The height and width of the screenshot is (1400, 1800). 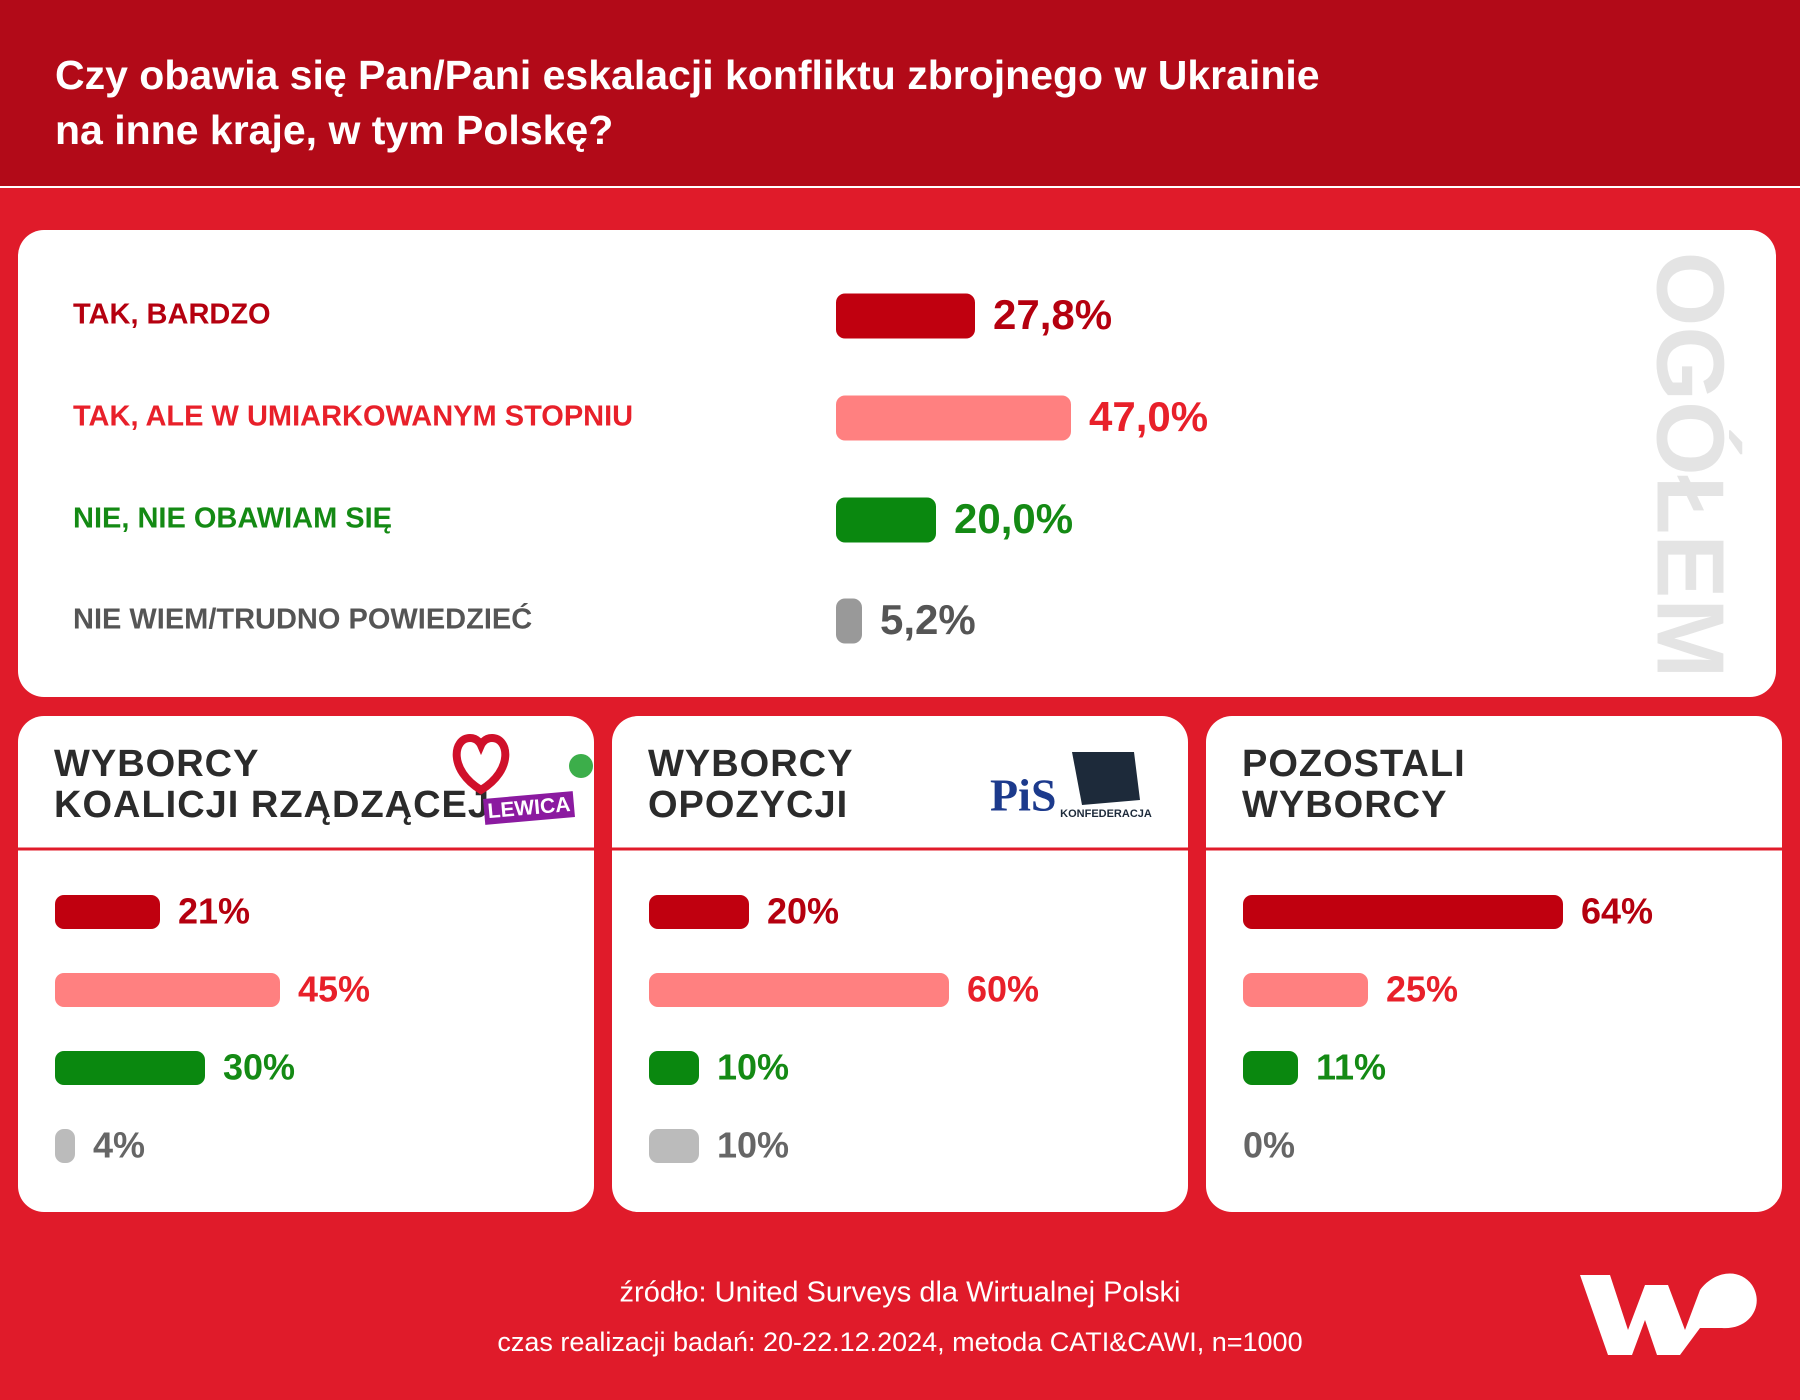 What do you see at coordinates (172, 315) in the screenshot?
I see `category-label: TAK, BARDZO` at bounding box center [172, 315].